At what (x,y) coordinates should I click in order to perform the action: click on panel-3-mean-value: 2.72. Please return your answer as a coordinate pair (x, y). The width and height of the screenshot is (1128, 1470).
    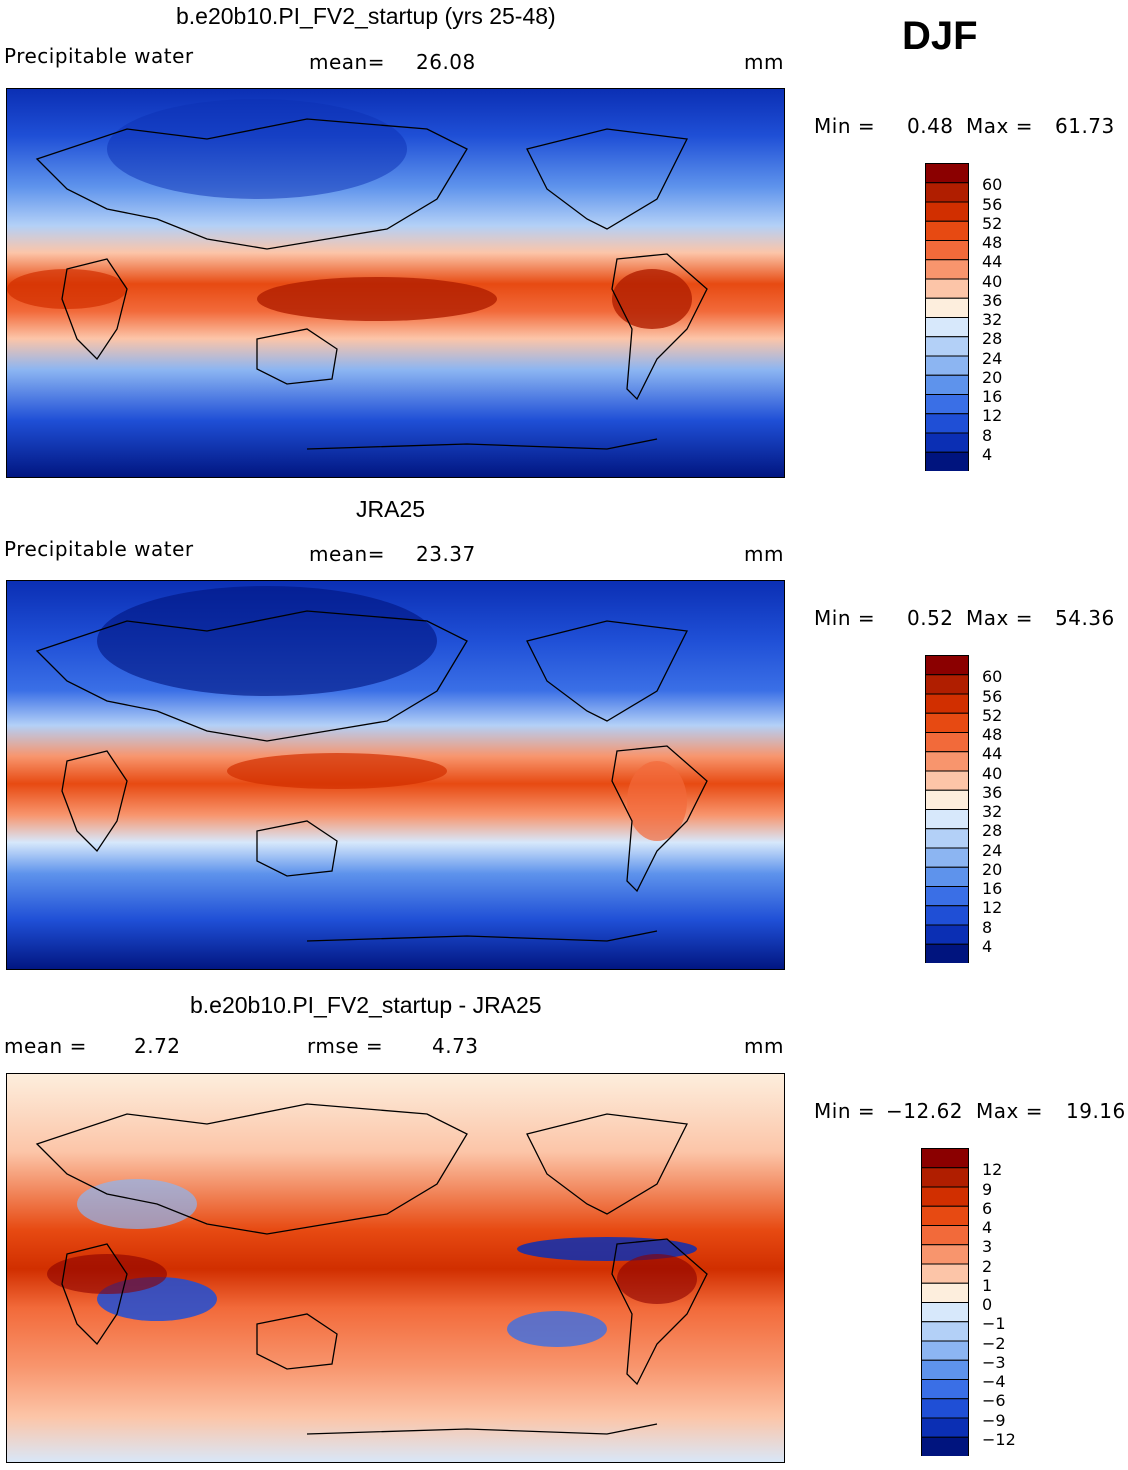
    Looking at the image, I should click on (157, 1046).